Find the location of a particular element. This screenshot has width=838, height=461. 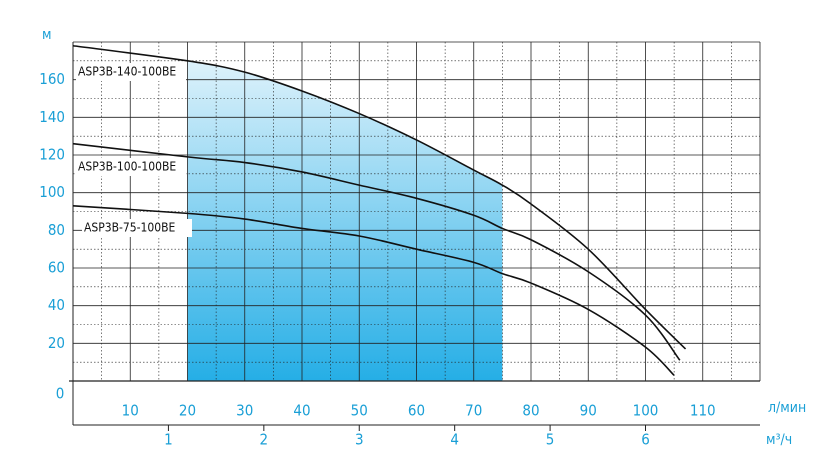

x-tick-label: 0 is located at coordinates (60, 394).